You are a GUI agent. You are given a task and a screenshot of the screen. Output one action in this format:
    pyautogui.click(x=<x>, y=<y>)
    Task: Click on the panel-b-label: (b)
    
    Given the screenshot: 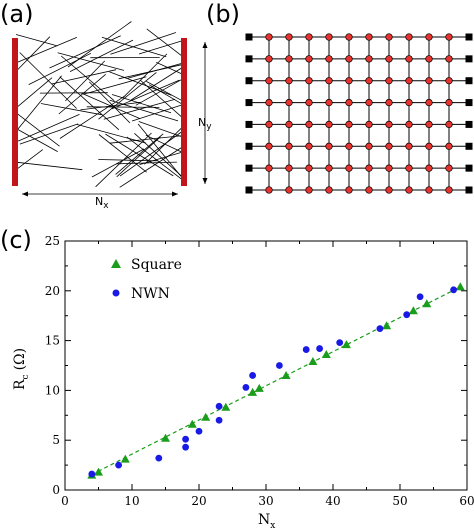 What is the action you would take?
    pyautogui.click(x=223, y=14)
    